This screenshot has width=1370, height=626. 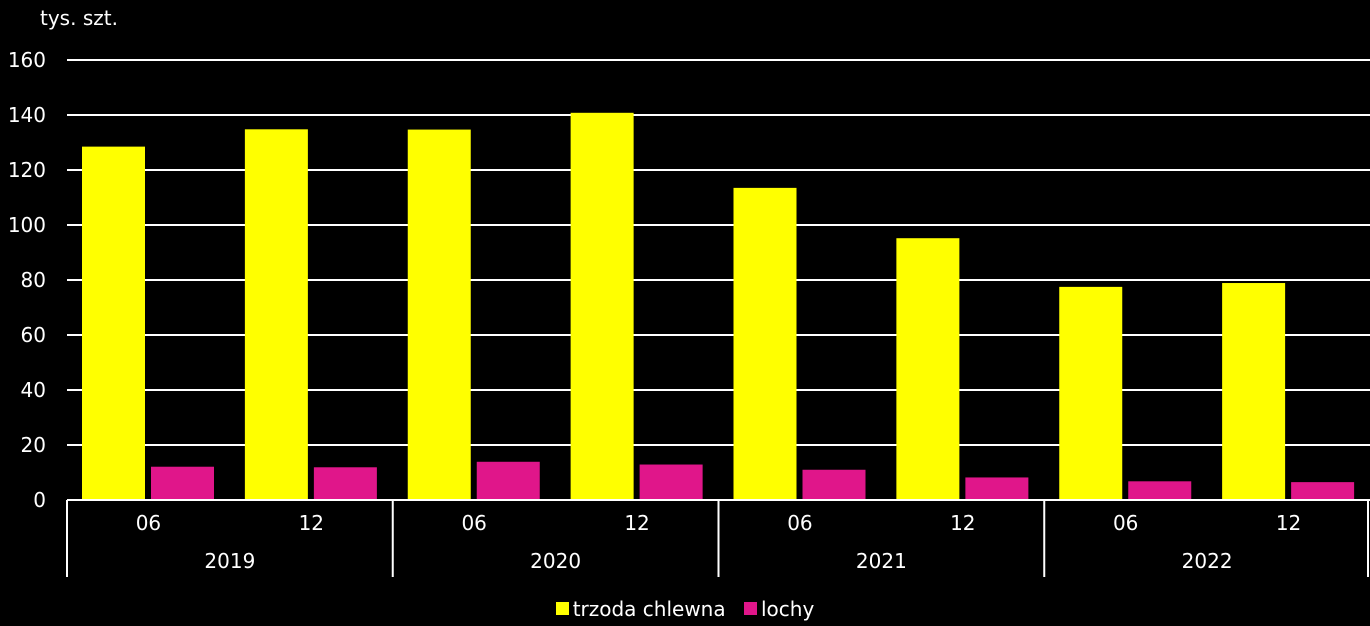 I want to click on x-tick-label-5: 12, so click(x=962, y=523).